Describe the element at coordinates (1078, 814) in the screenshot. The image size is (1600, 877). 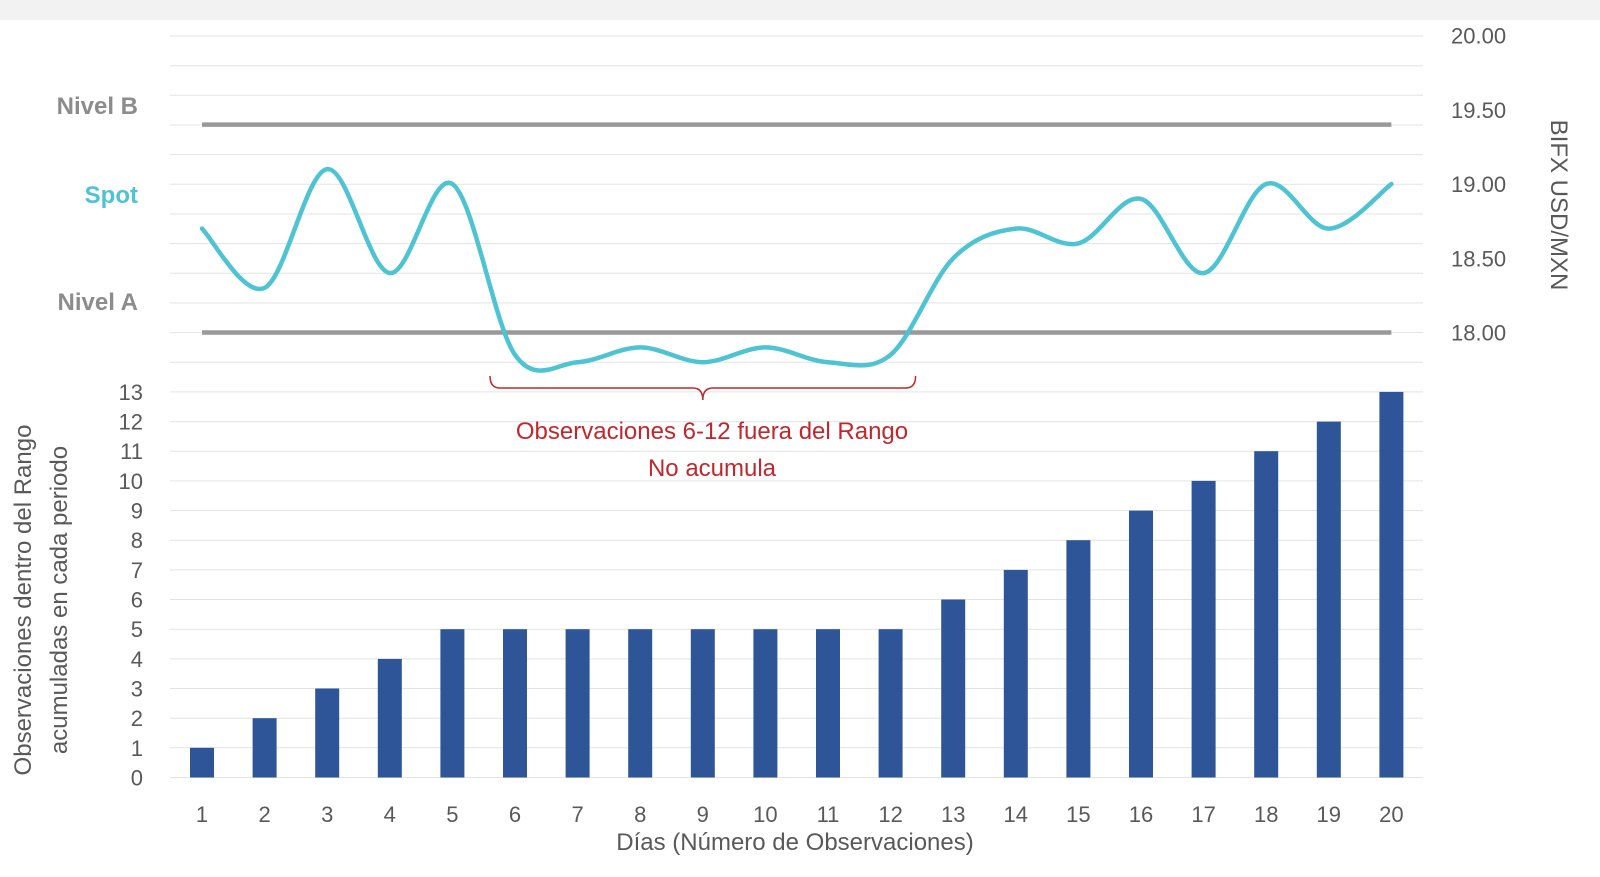
I see `x-tick-label: 15` at that location.